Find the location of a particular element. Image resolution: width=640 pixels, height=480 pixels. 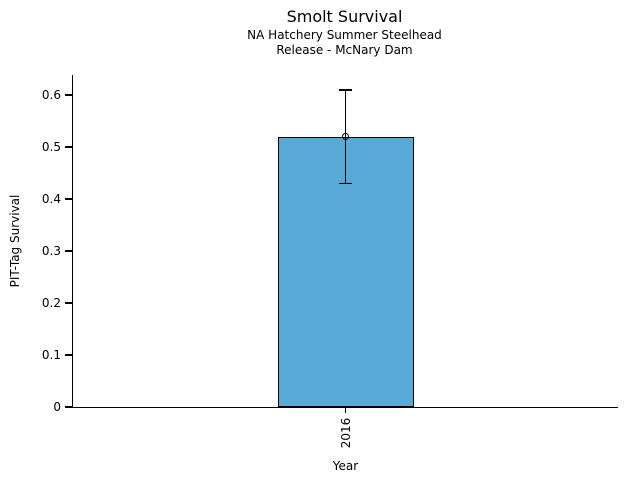

y-tick-label-0: 0 is located at coordinates (57, 407).